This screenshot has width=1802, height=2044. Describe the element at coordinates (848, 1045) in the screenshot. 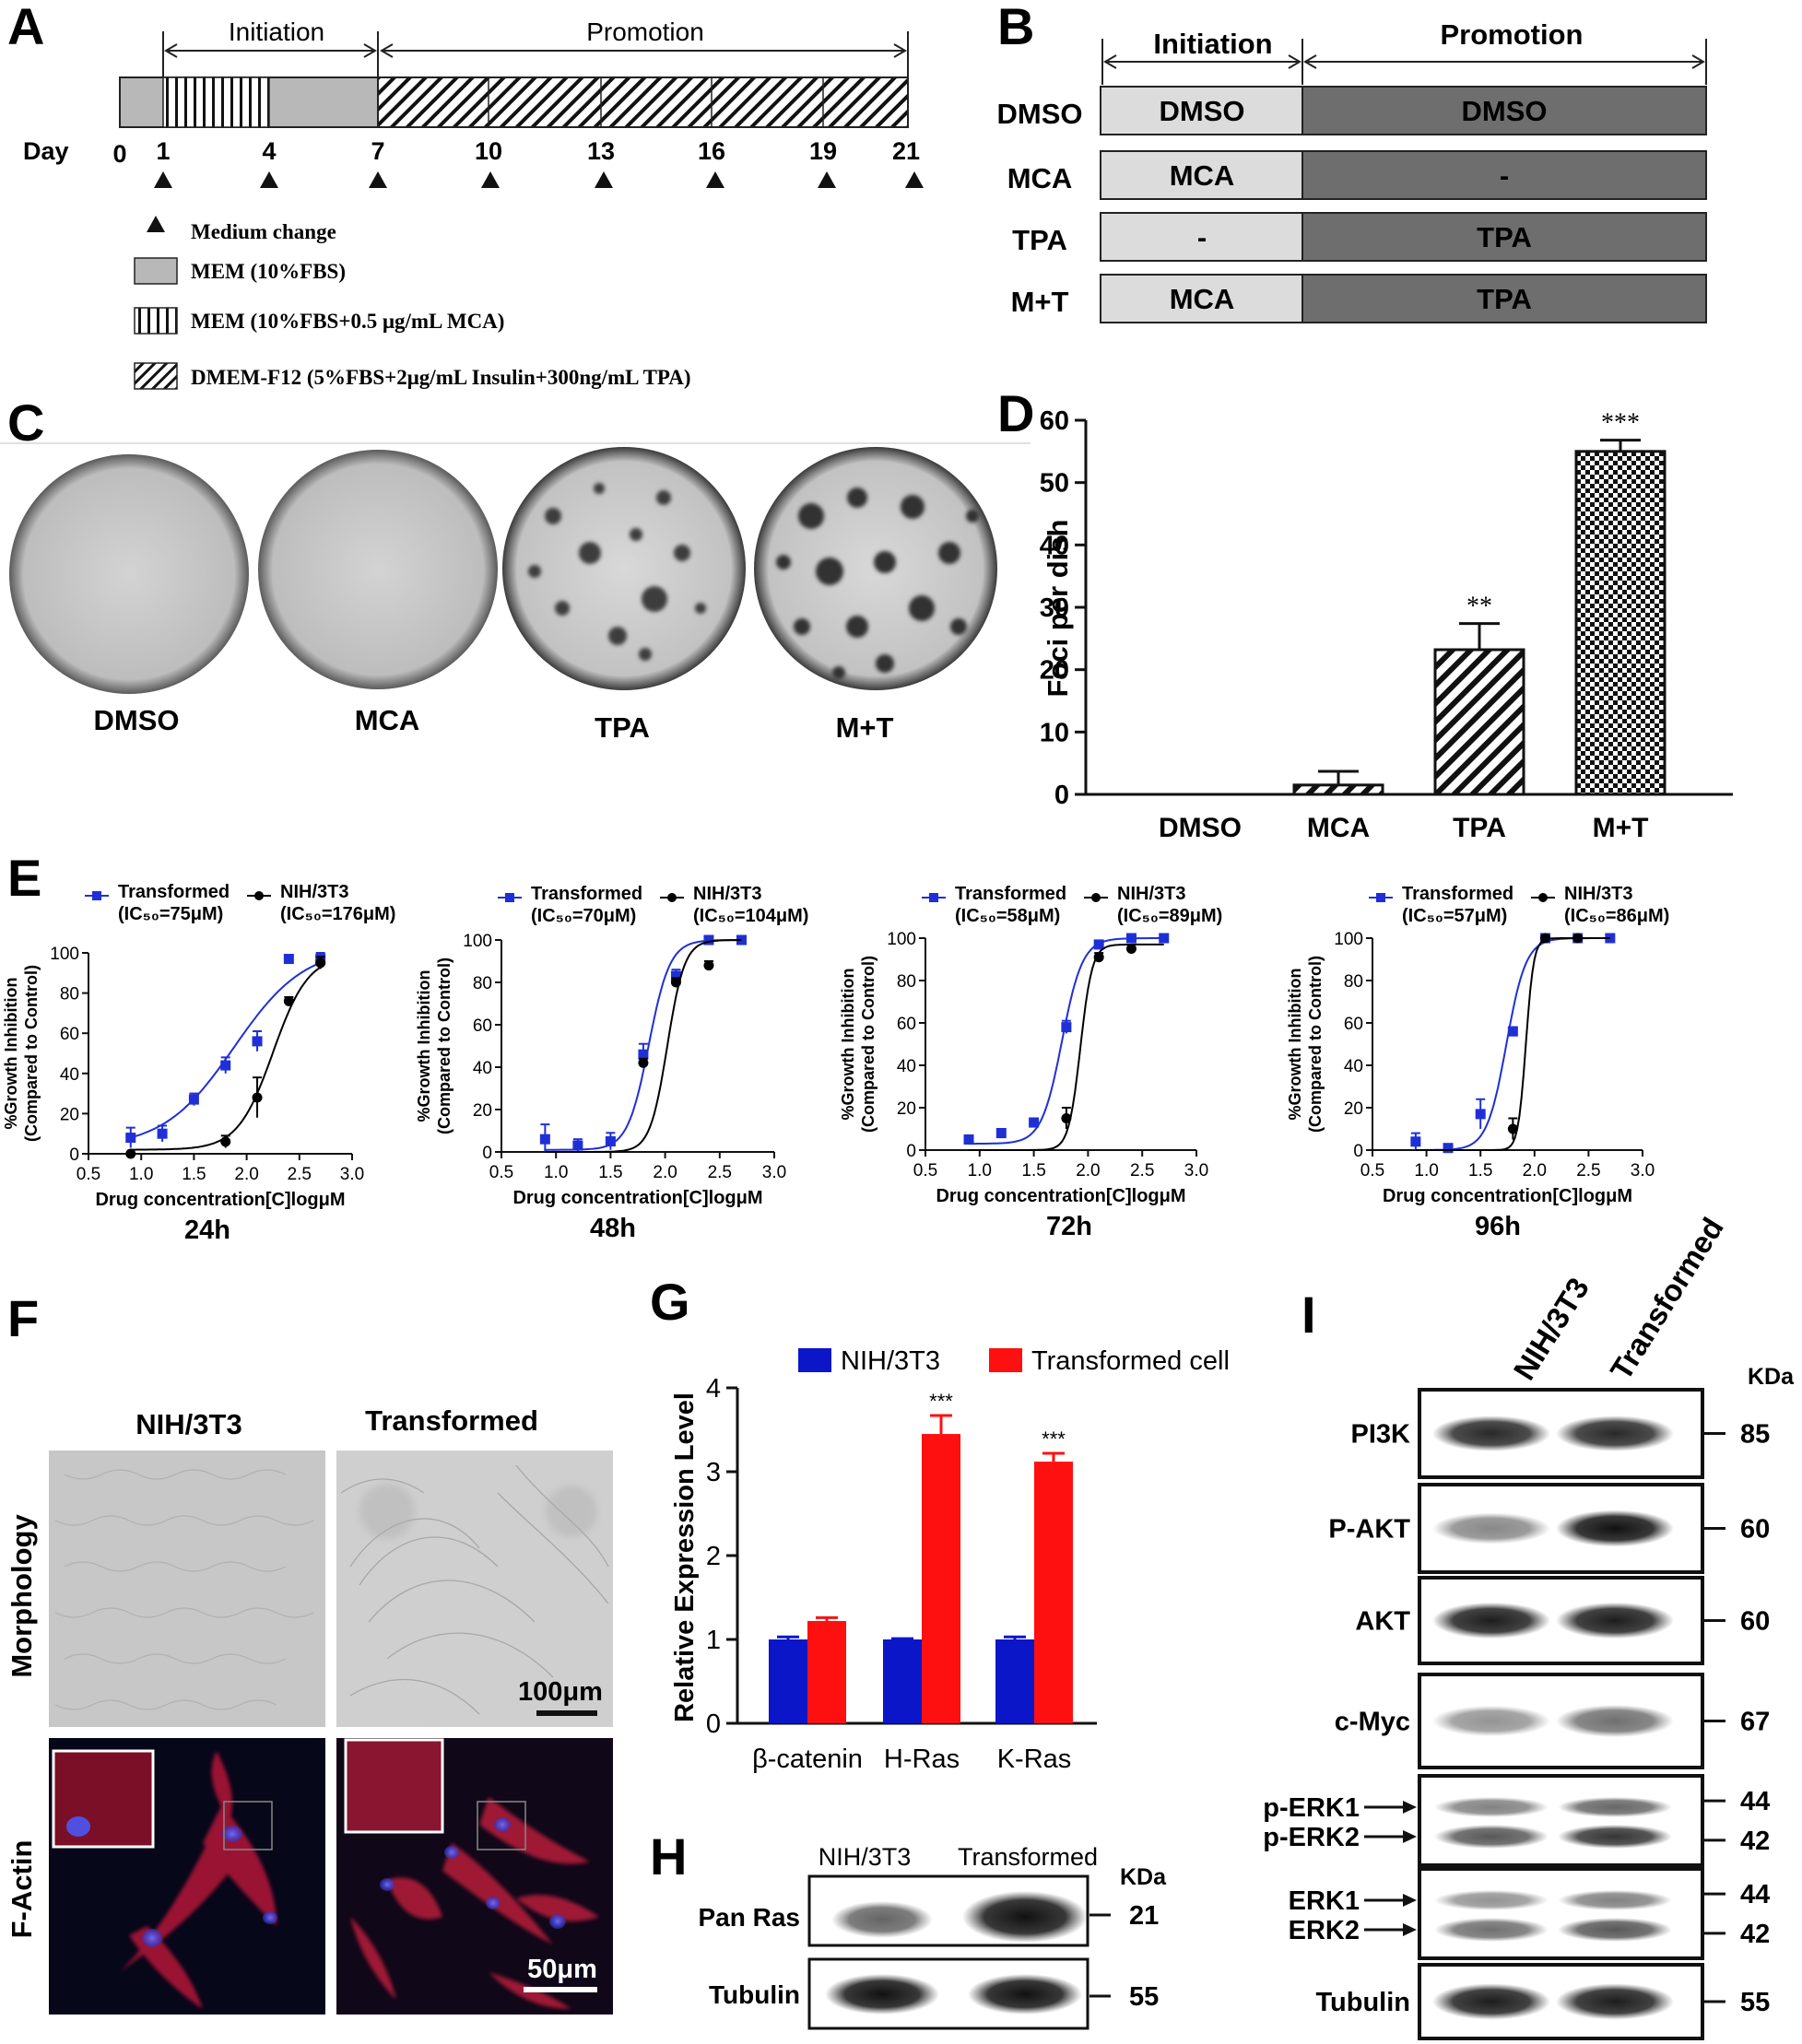

I see `e-y-axis-label: %Growth Inhibition` at that location.